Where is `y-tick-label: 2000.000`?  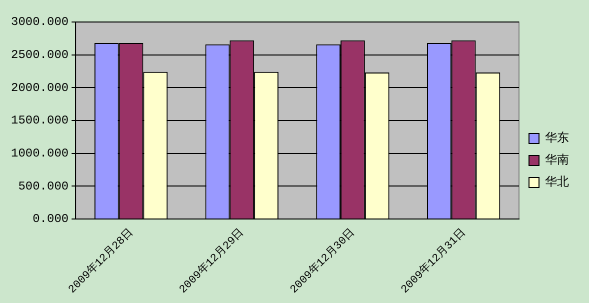 y-tick-label: 2000.000 is located at coordinates (40, 87).